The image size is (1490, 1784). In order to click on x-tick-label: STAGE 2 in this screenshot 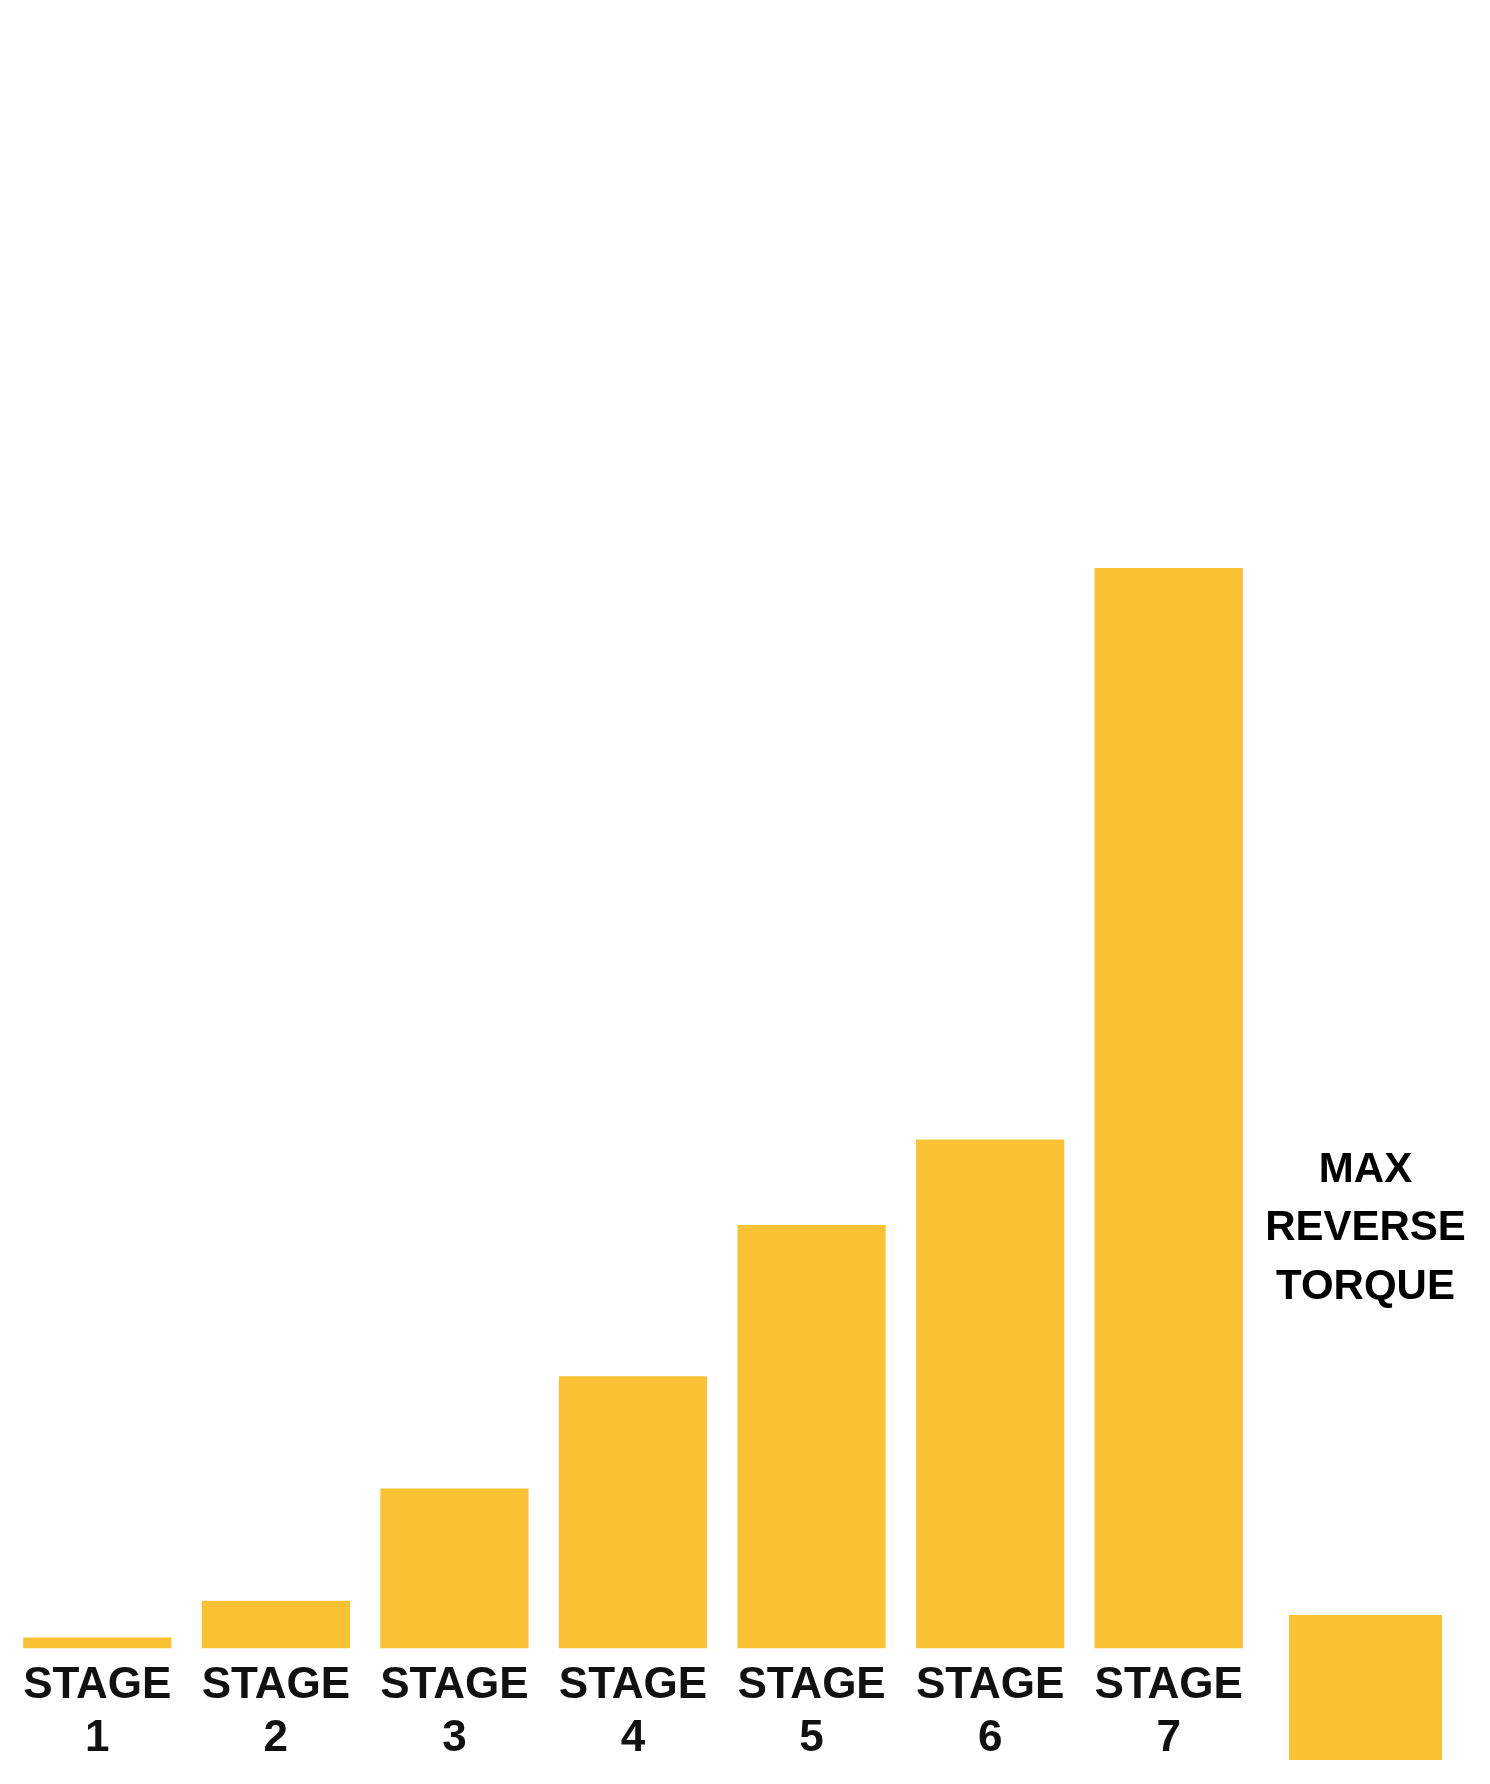, I will do `click(276, 1708)`.